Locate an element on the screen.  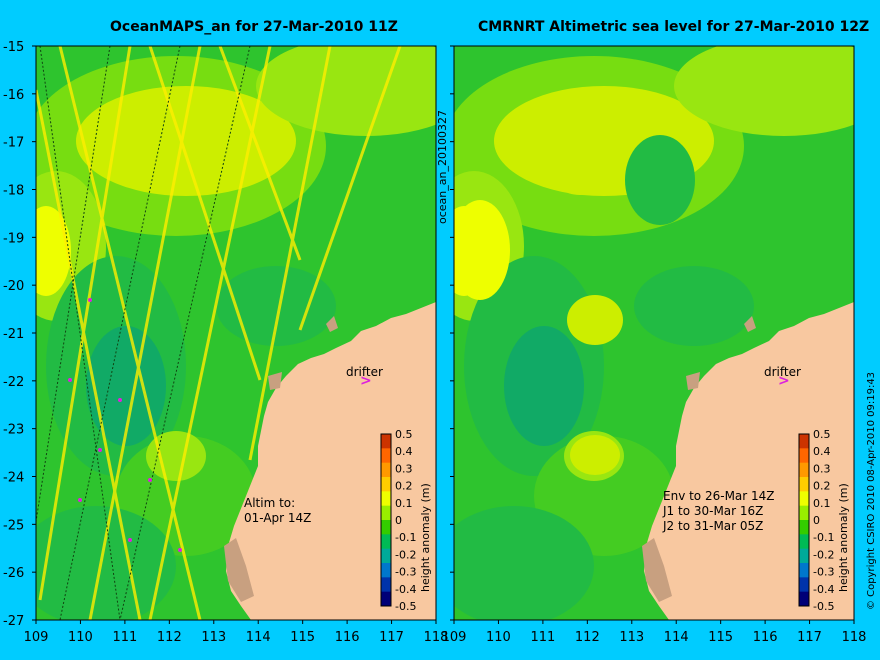
lat-tick-label: -17 is located at coordinates (13, 143).